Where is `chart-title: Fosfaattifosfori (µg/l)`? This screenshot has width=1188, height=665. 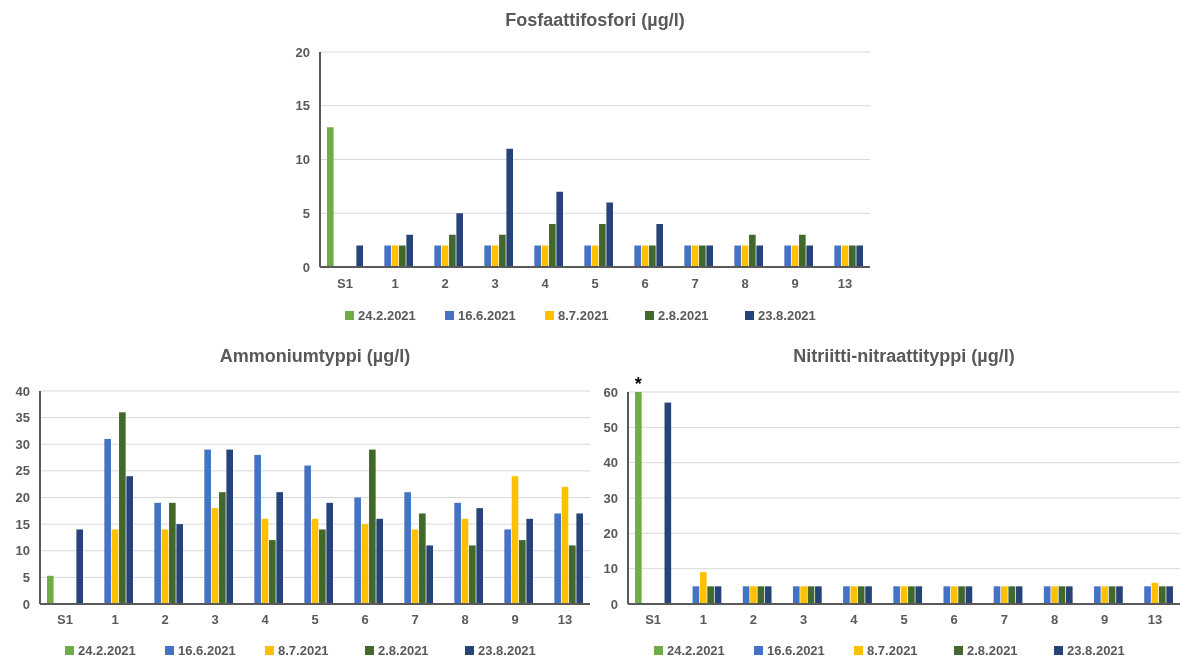 chart-title: Fosfaattifosfori (µg/l) is located at coordinates (595, 20).